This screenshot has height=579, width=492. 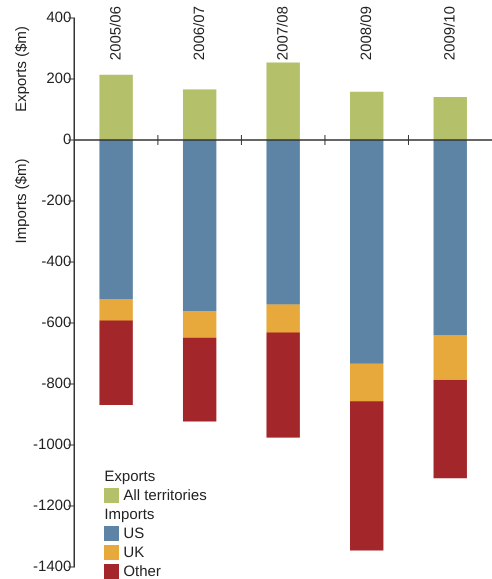 What do you see at coordinates (52, 445) in the screenshot?
I see `y-tick-label: -1000` at bounding box center [52, 445].